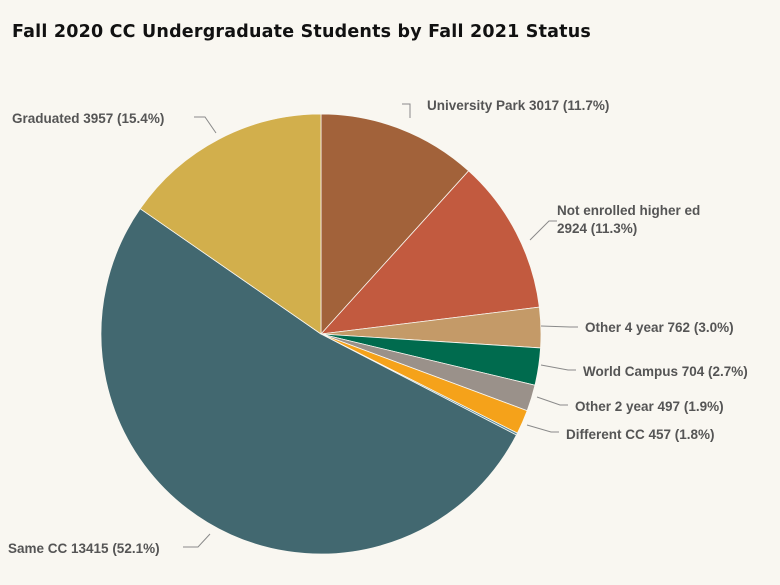 This screenshot has height=585, width=780. I want to click on slice-label: Same CC 13415 (52.1%), so click(84, 548).